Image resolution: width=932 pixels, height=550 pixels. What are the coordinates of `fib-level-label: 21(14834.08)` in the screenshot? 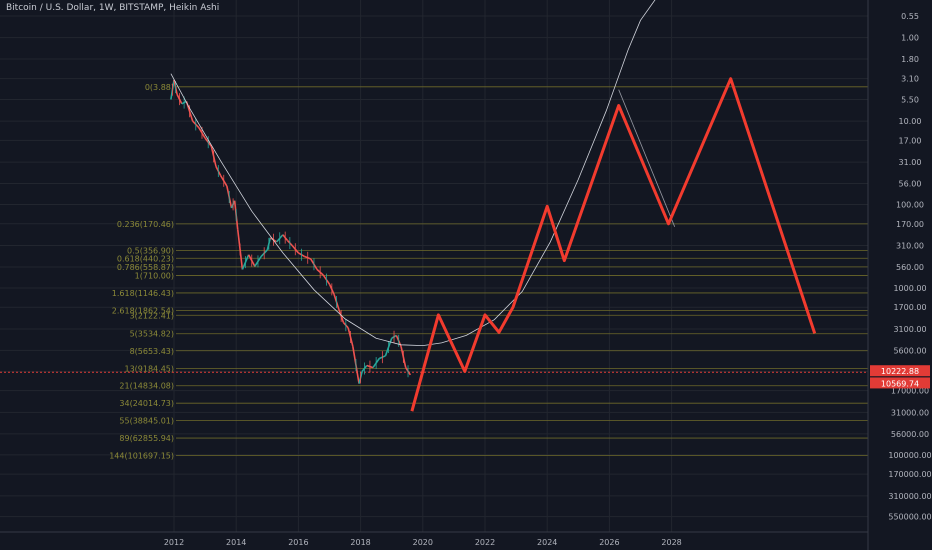 It's located at (146, 386).